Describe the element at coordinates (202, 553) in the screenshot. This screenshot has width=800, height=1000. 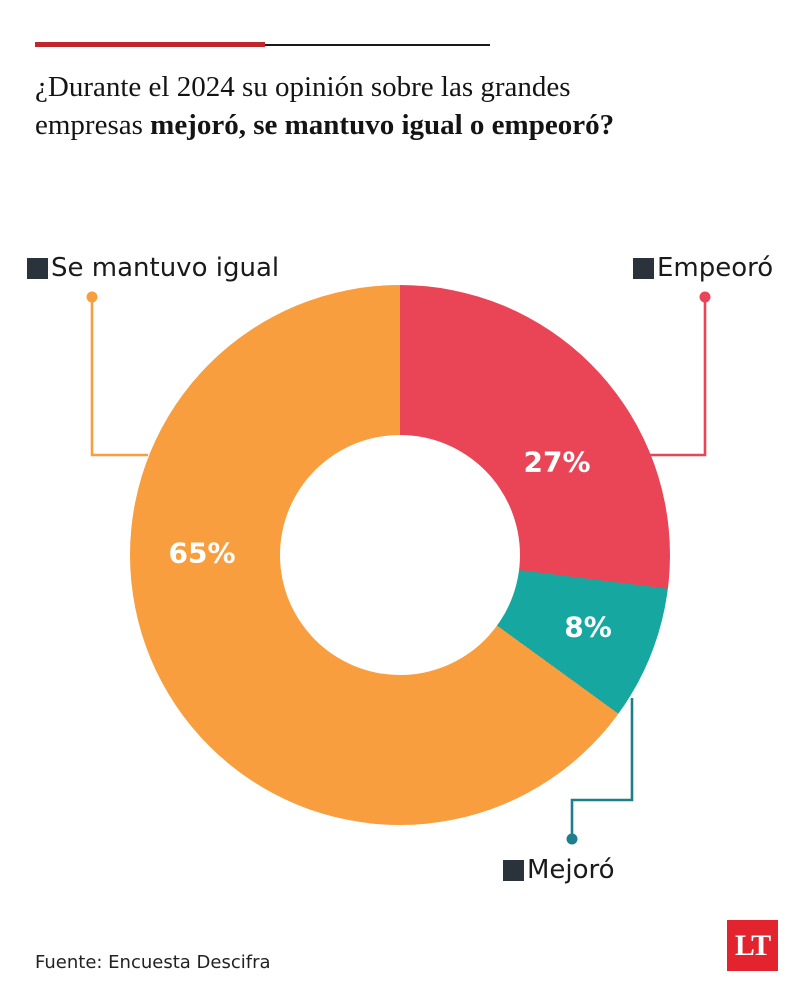
I see `slice-value-se-mantuvo-igual: 65%` at that location.